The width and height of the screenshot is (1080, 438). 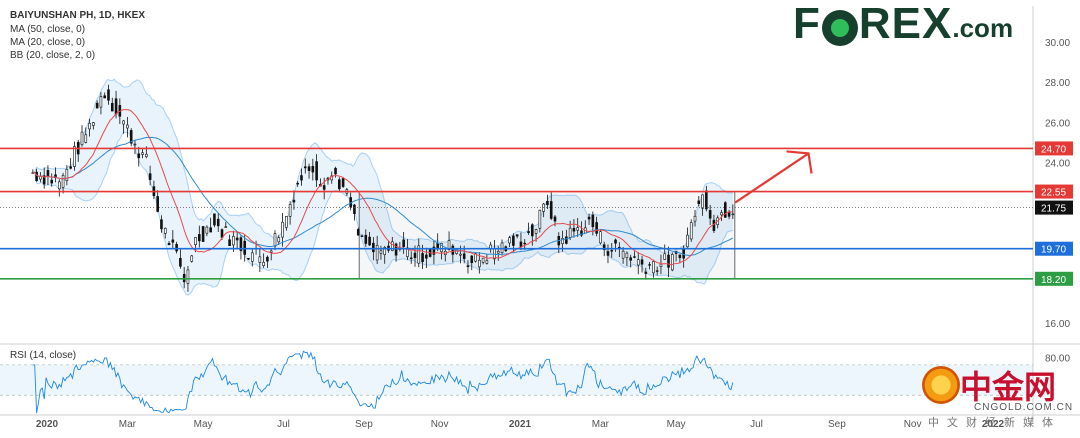 What do you see at coordinates (983, 27) in the screenshot?
I see `logo-suffix: .com` at bounding box center [983, 27].